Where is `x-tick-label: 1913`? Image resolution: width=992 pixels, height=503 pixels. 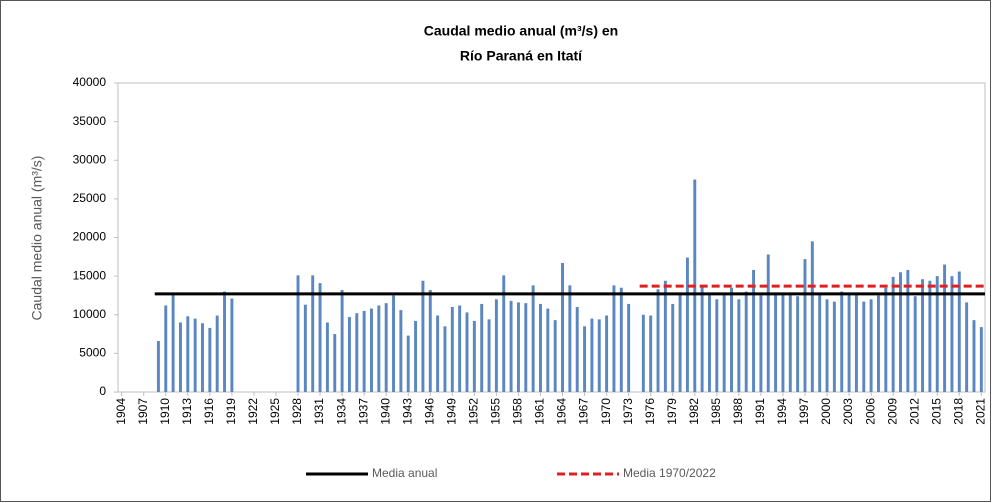 x-tick-label: 1913 is located at coordinates (187, 411).